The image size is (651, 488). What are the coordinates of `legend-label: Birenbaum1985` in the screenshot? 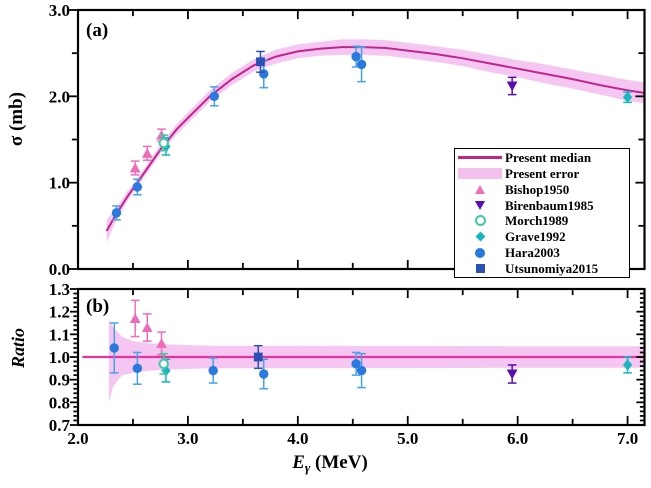 It's located at (549, 205).